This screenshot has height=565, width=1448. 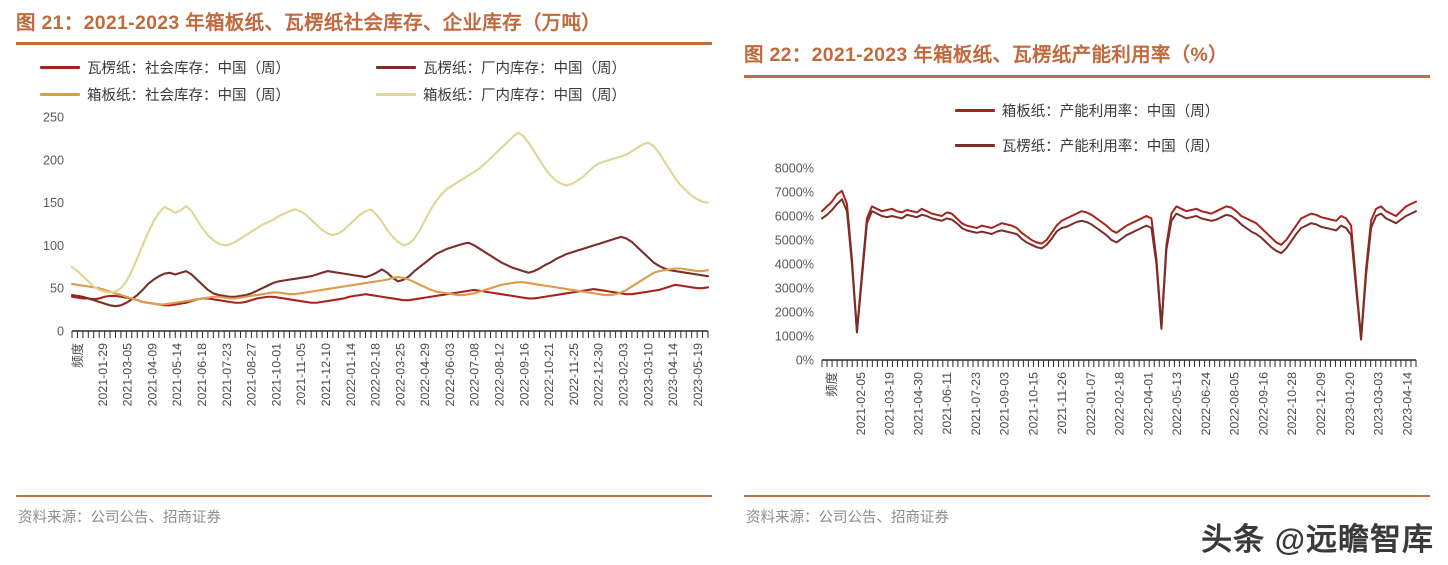 I want to click on x-axis-tick-label: 2022-11-25, so click(x=574, y=373).